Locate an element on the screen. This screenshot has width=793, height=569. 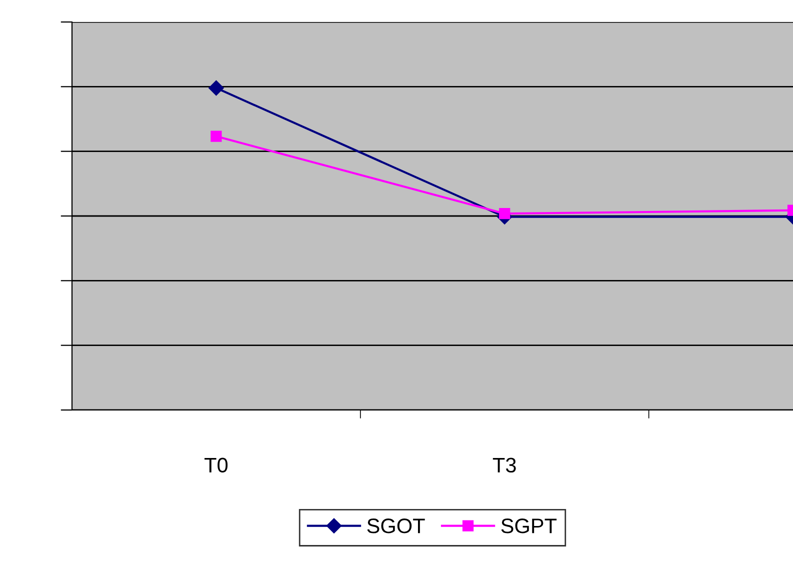
legend-label: SGPT is located at coordinates (529, 526).